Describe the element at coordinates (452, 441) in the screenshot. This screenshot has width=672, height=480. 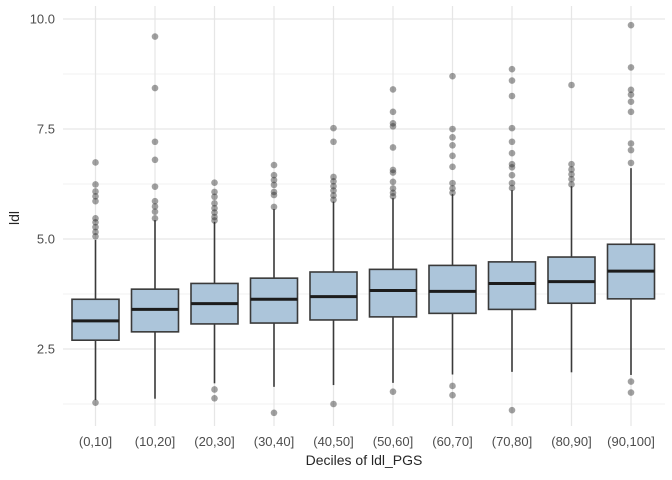
I see `x-tick-label: (60,70]` at that location.